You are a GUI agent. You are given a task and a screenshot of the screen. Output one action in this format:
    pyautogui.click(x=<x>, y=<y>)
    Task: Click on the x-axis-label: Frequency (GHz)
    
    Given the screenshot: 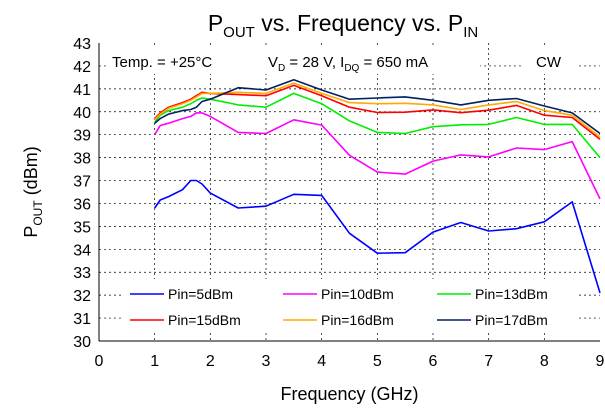 What is the action you would take?
    pyautogui.click(x=349, y=394)
    